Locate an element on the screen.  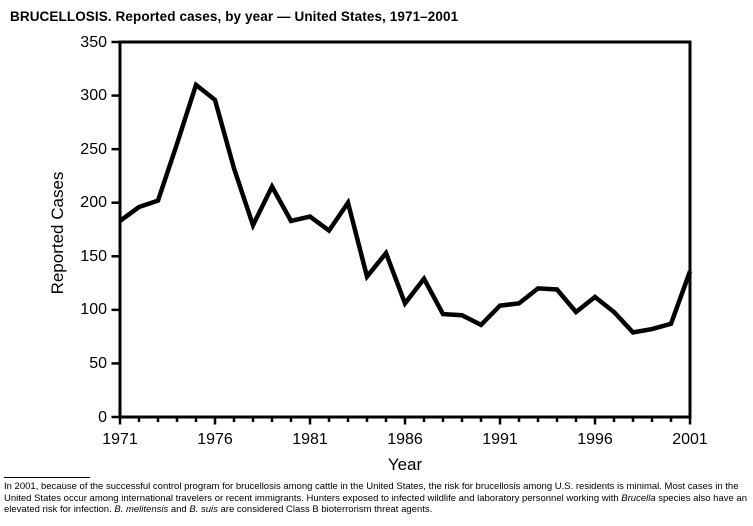
y-tick-label: 250 is located at coordinates (93, 149).